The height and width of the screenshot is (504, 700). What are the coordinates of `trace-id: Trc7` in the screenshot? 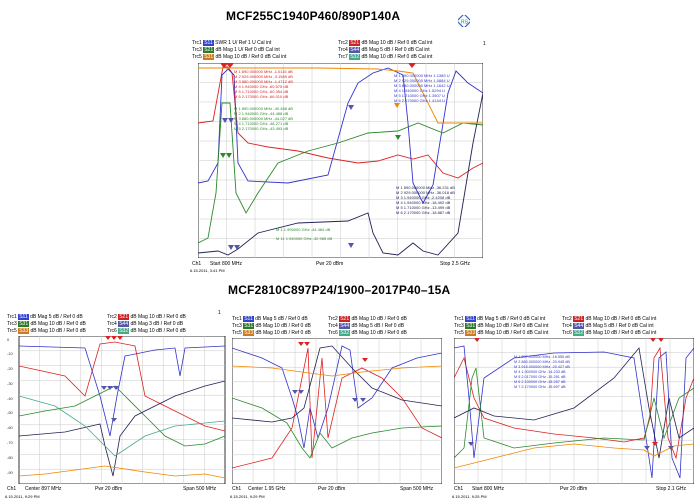 It's located at (343, 57).